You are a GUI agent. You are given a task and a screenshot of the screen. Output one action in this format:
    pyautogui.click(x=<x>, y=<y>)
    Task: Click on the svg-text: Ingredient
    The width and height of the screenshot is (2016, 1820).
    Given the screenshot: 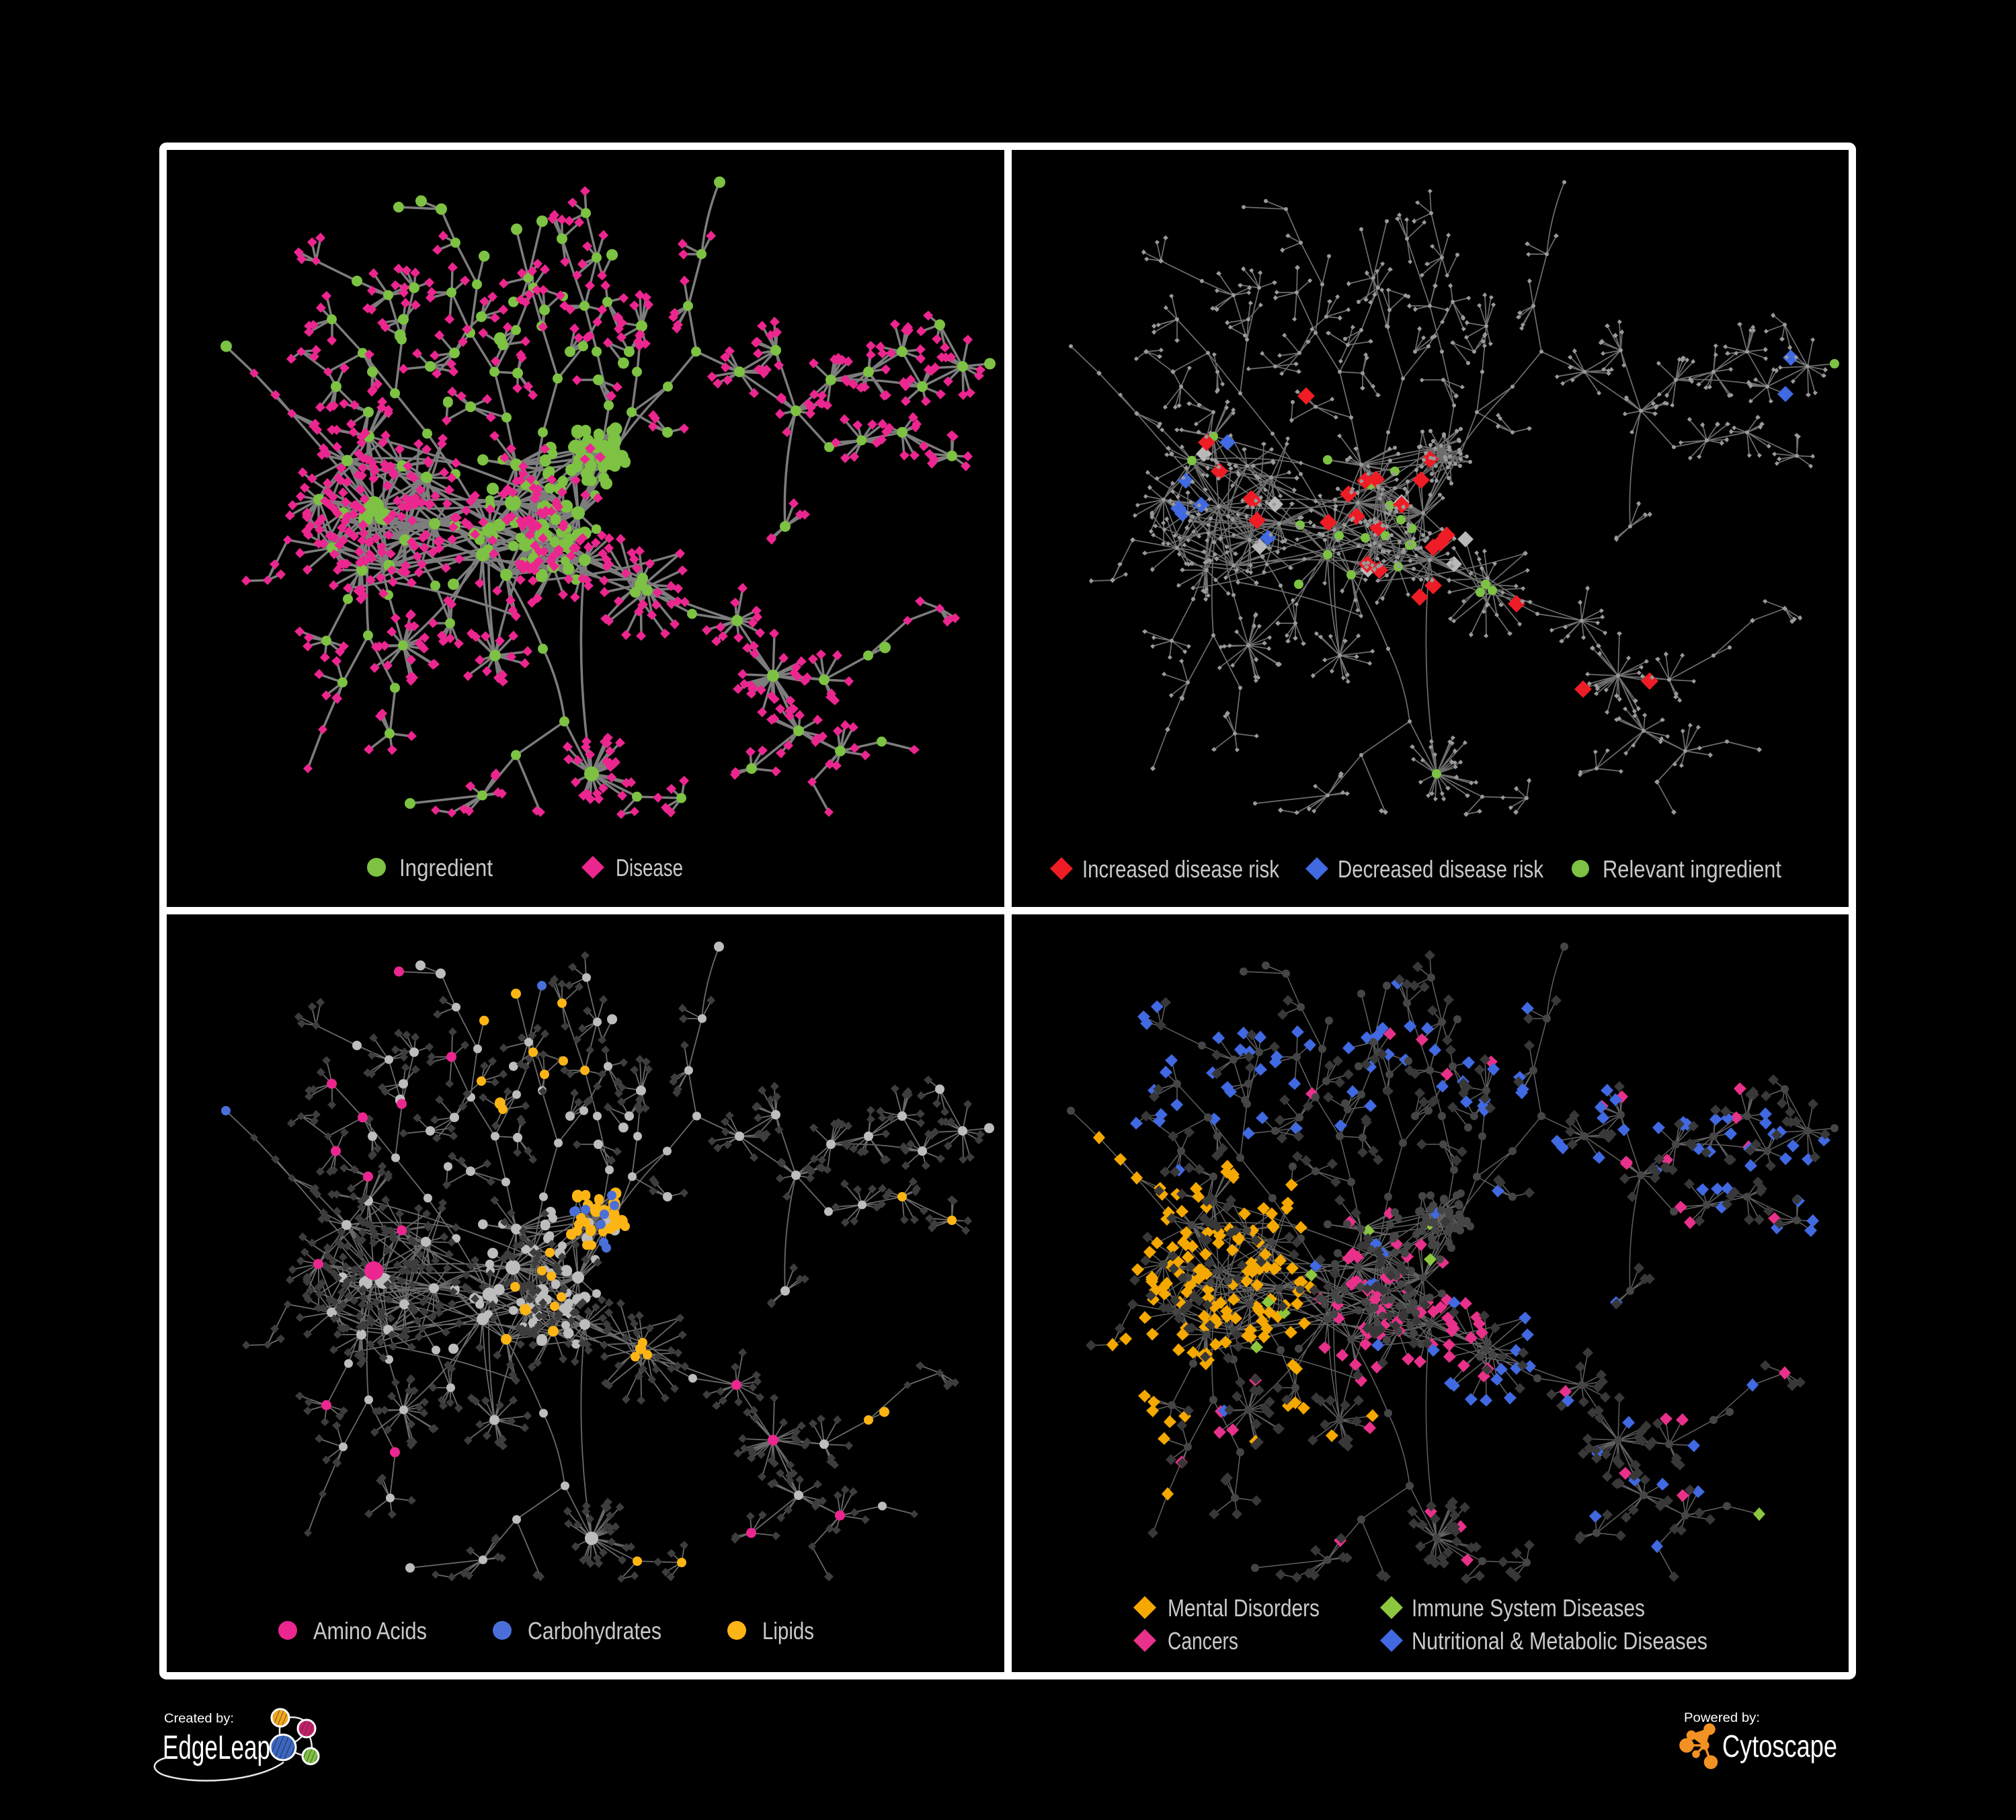 What is the action you would take?
    pyautogui.click(x=446, y=867)
    